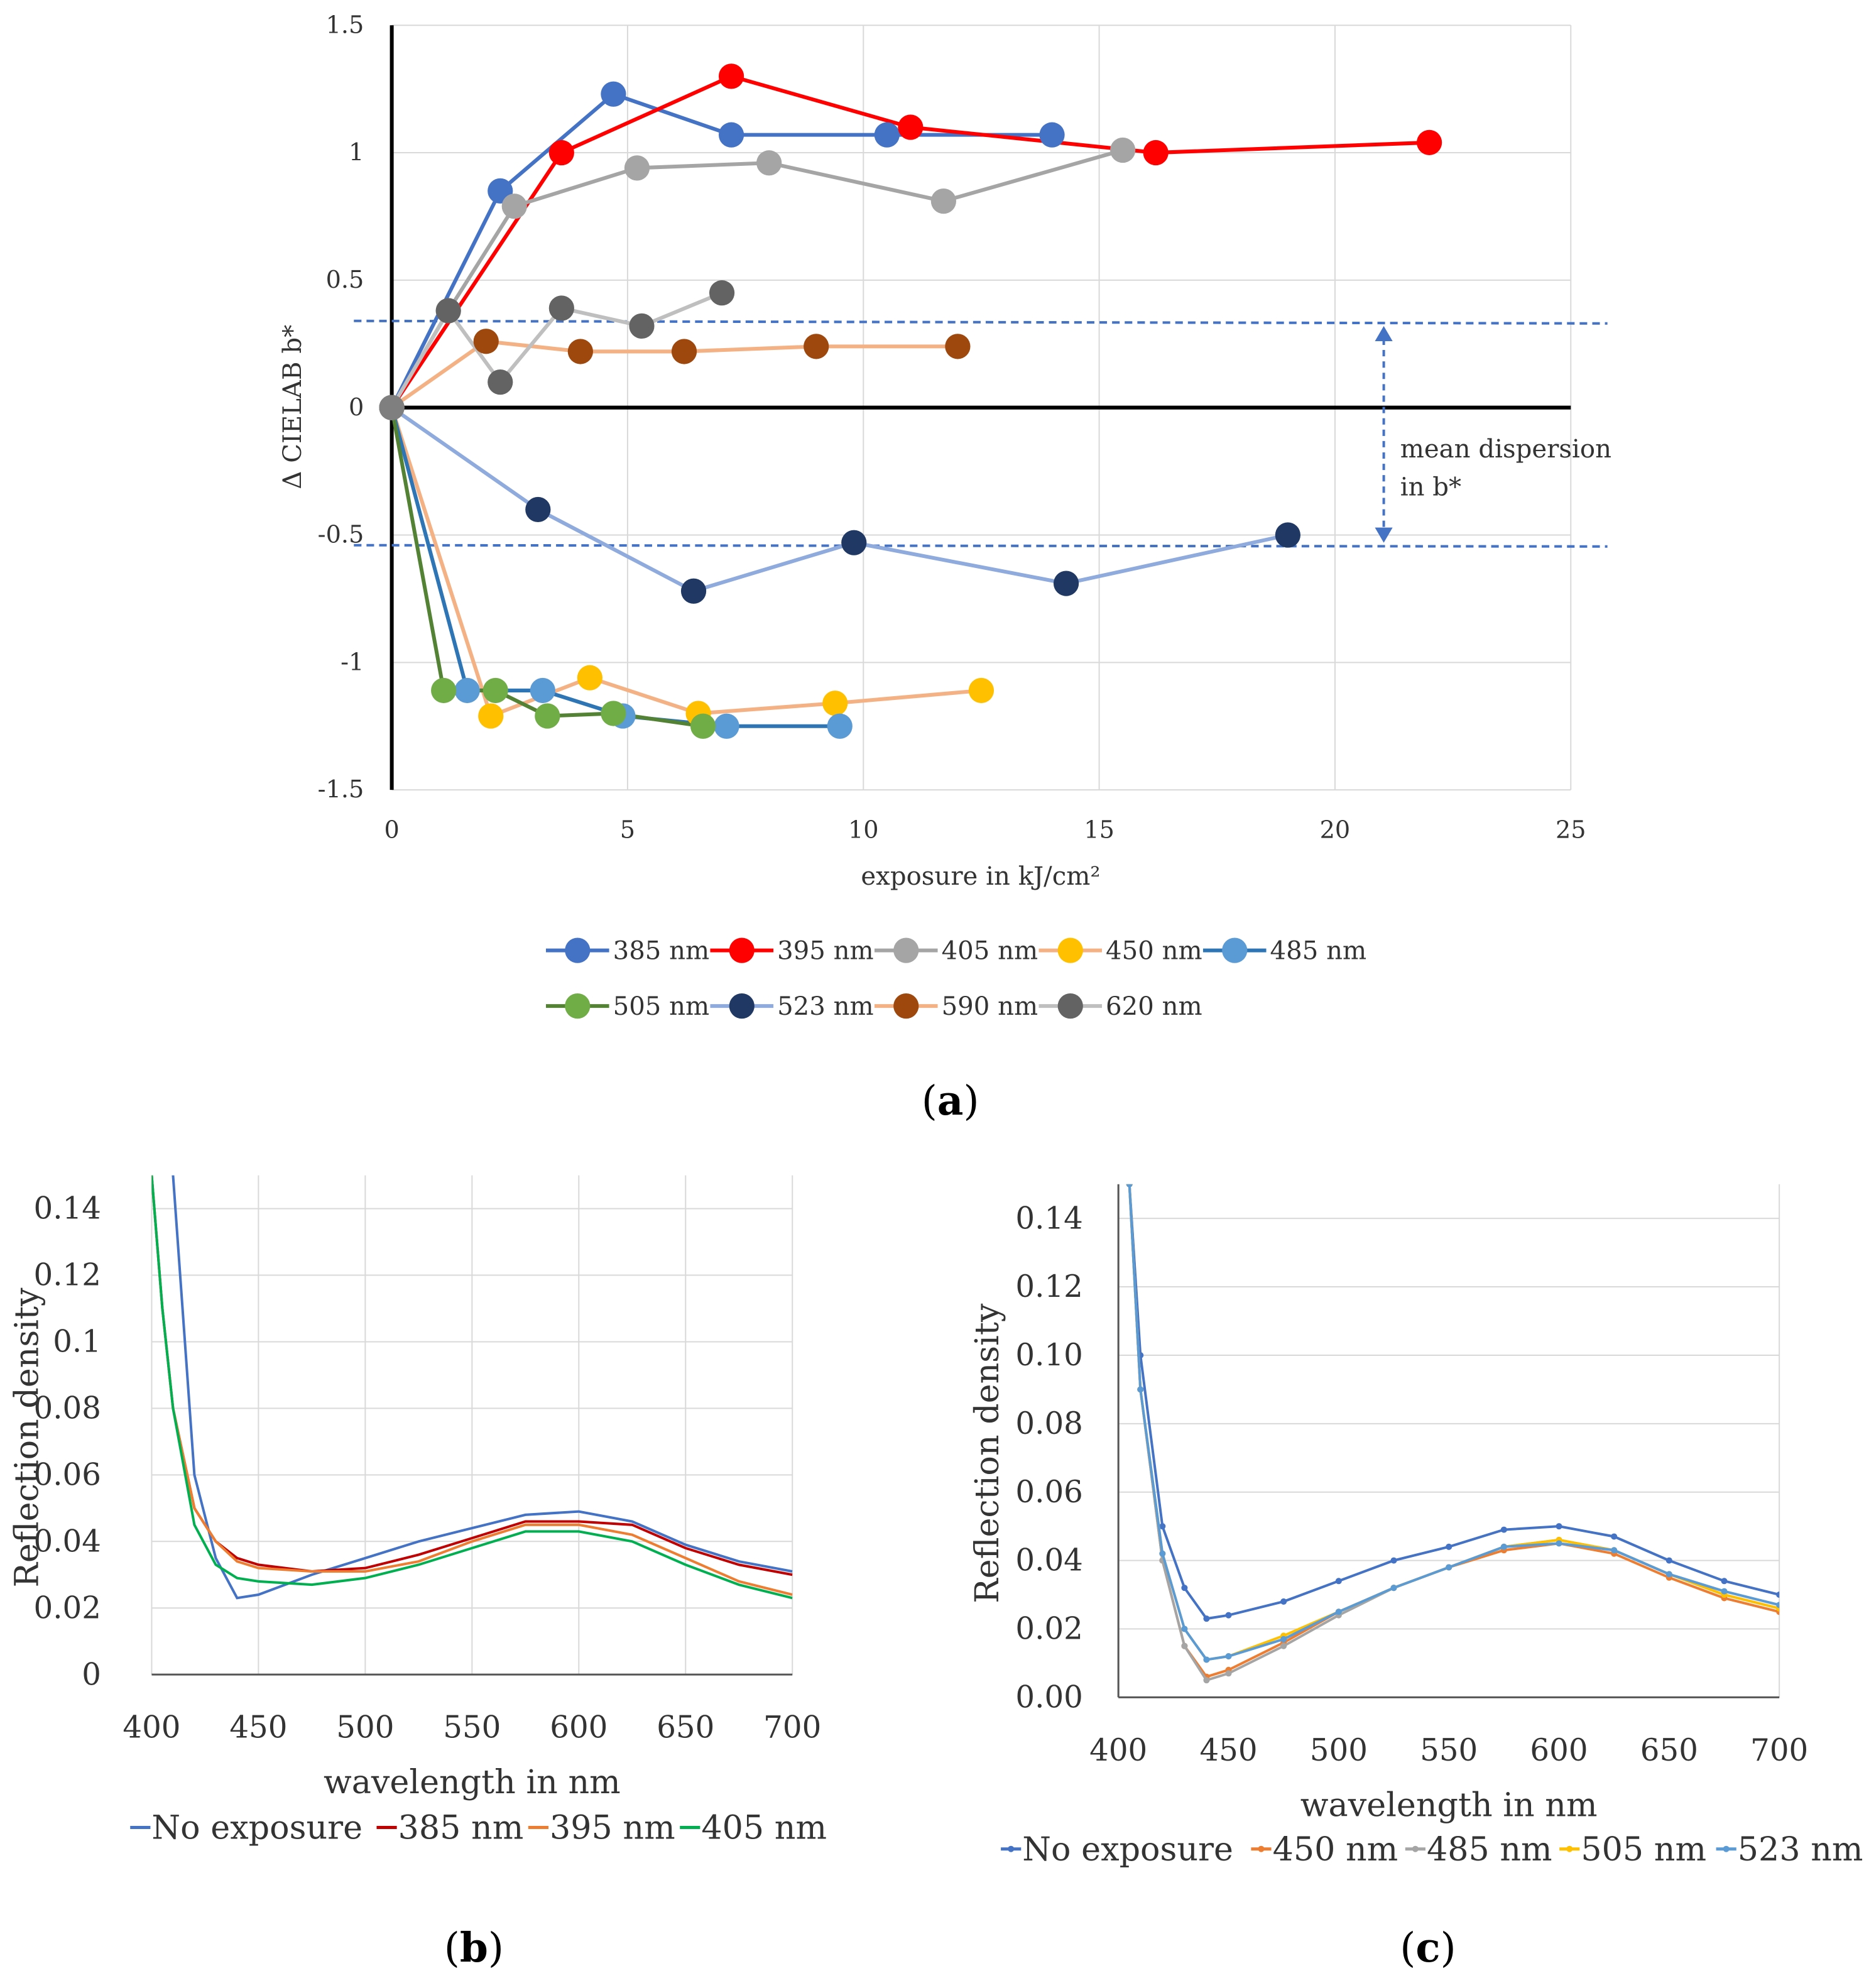  Describe the element at coordinates (615, 567) in the screenshot. I see `series-line-485-nm` at that location.